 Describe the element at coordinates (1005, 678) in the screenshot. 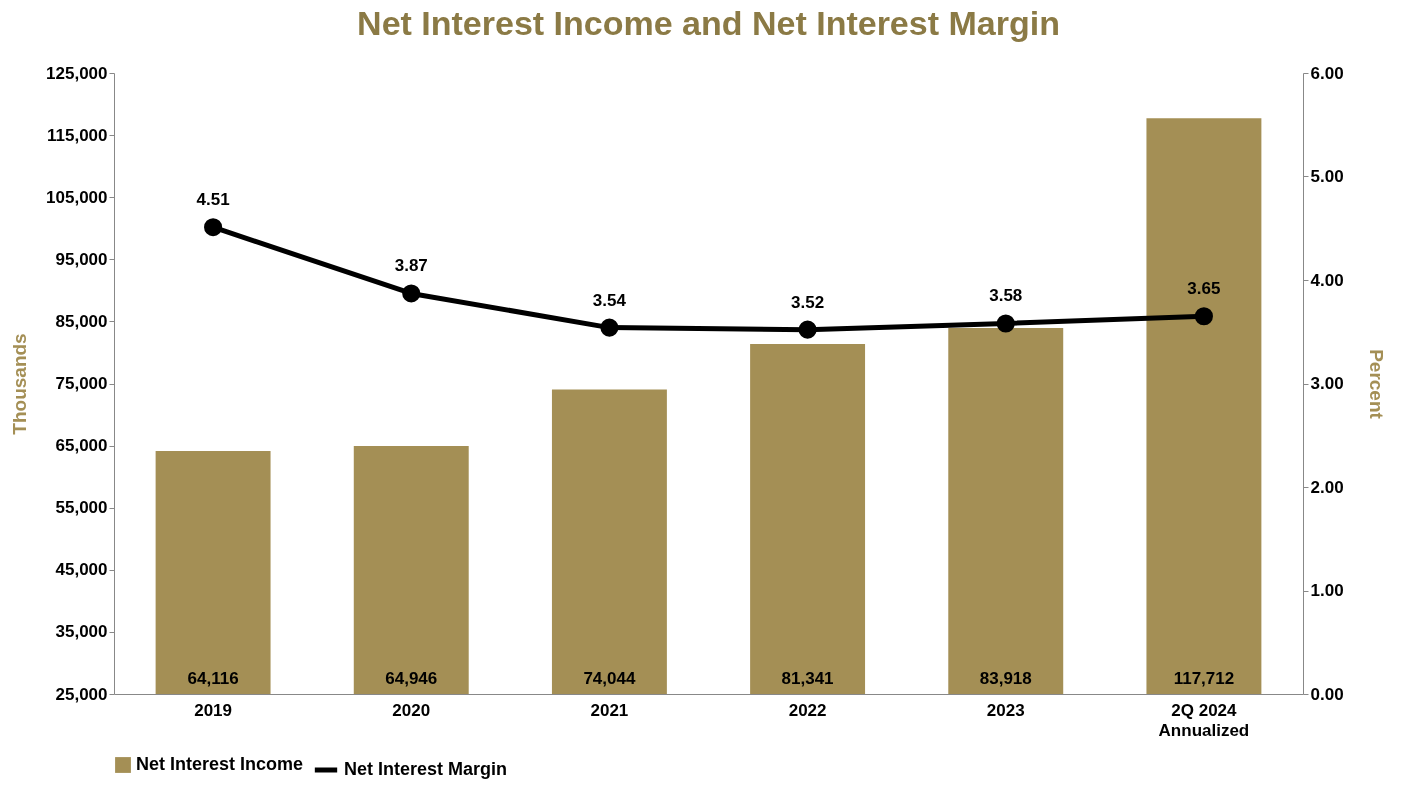

I see `data-label: 83,918` at that location.